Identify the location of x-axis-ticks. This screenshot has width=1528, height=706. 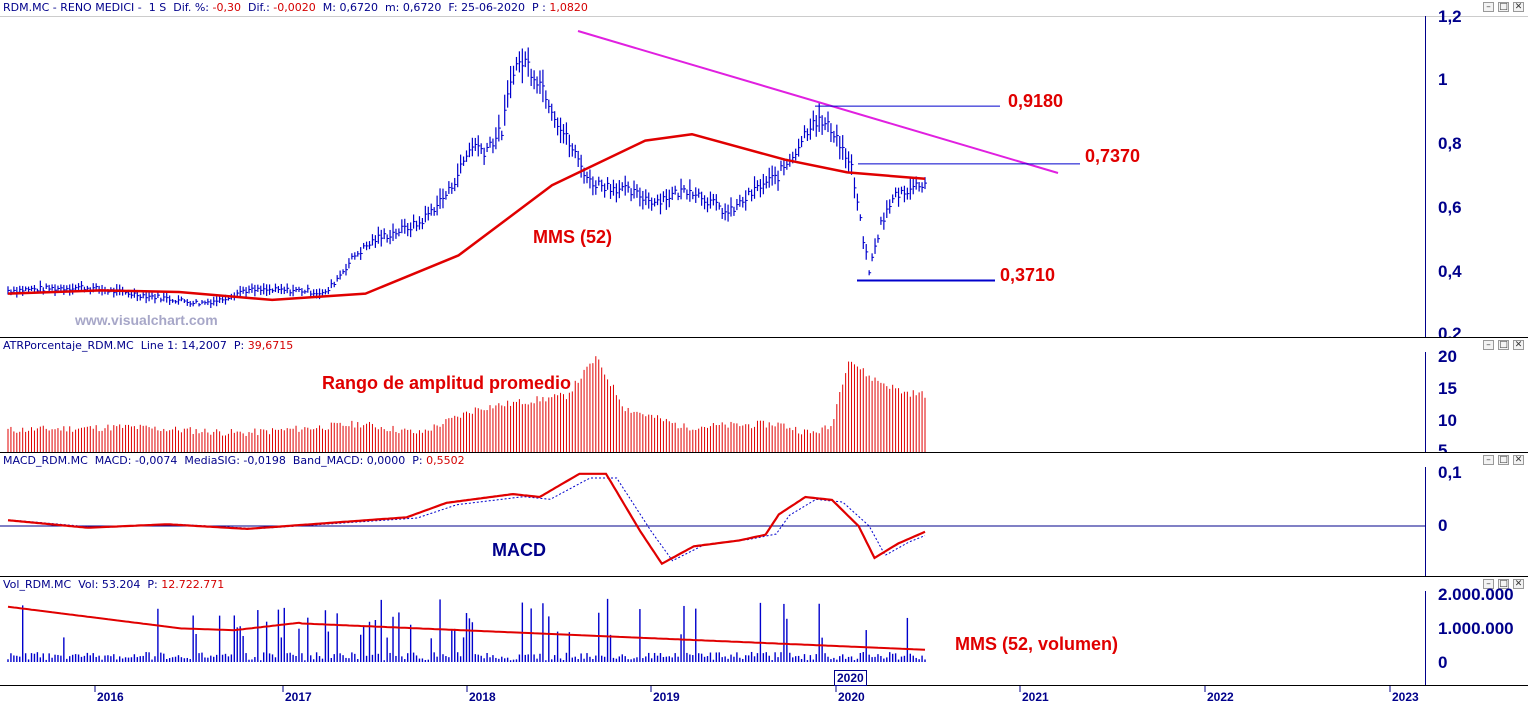
(742, 689).